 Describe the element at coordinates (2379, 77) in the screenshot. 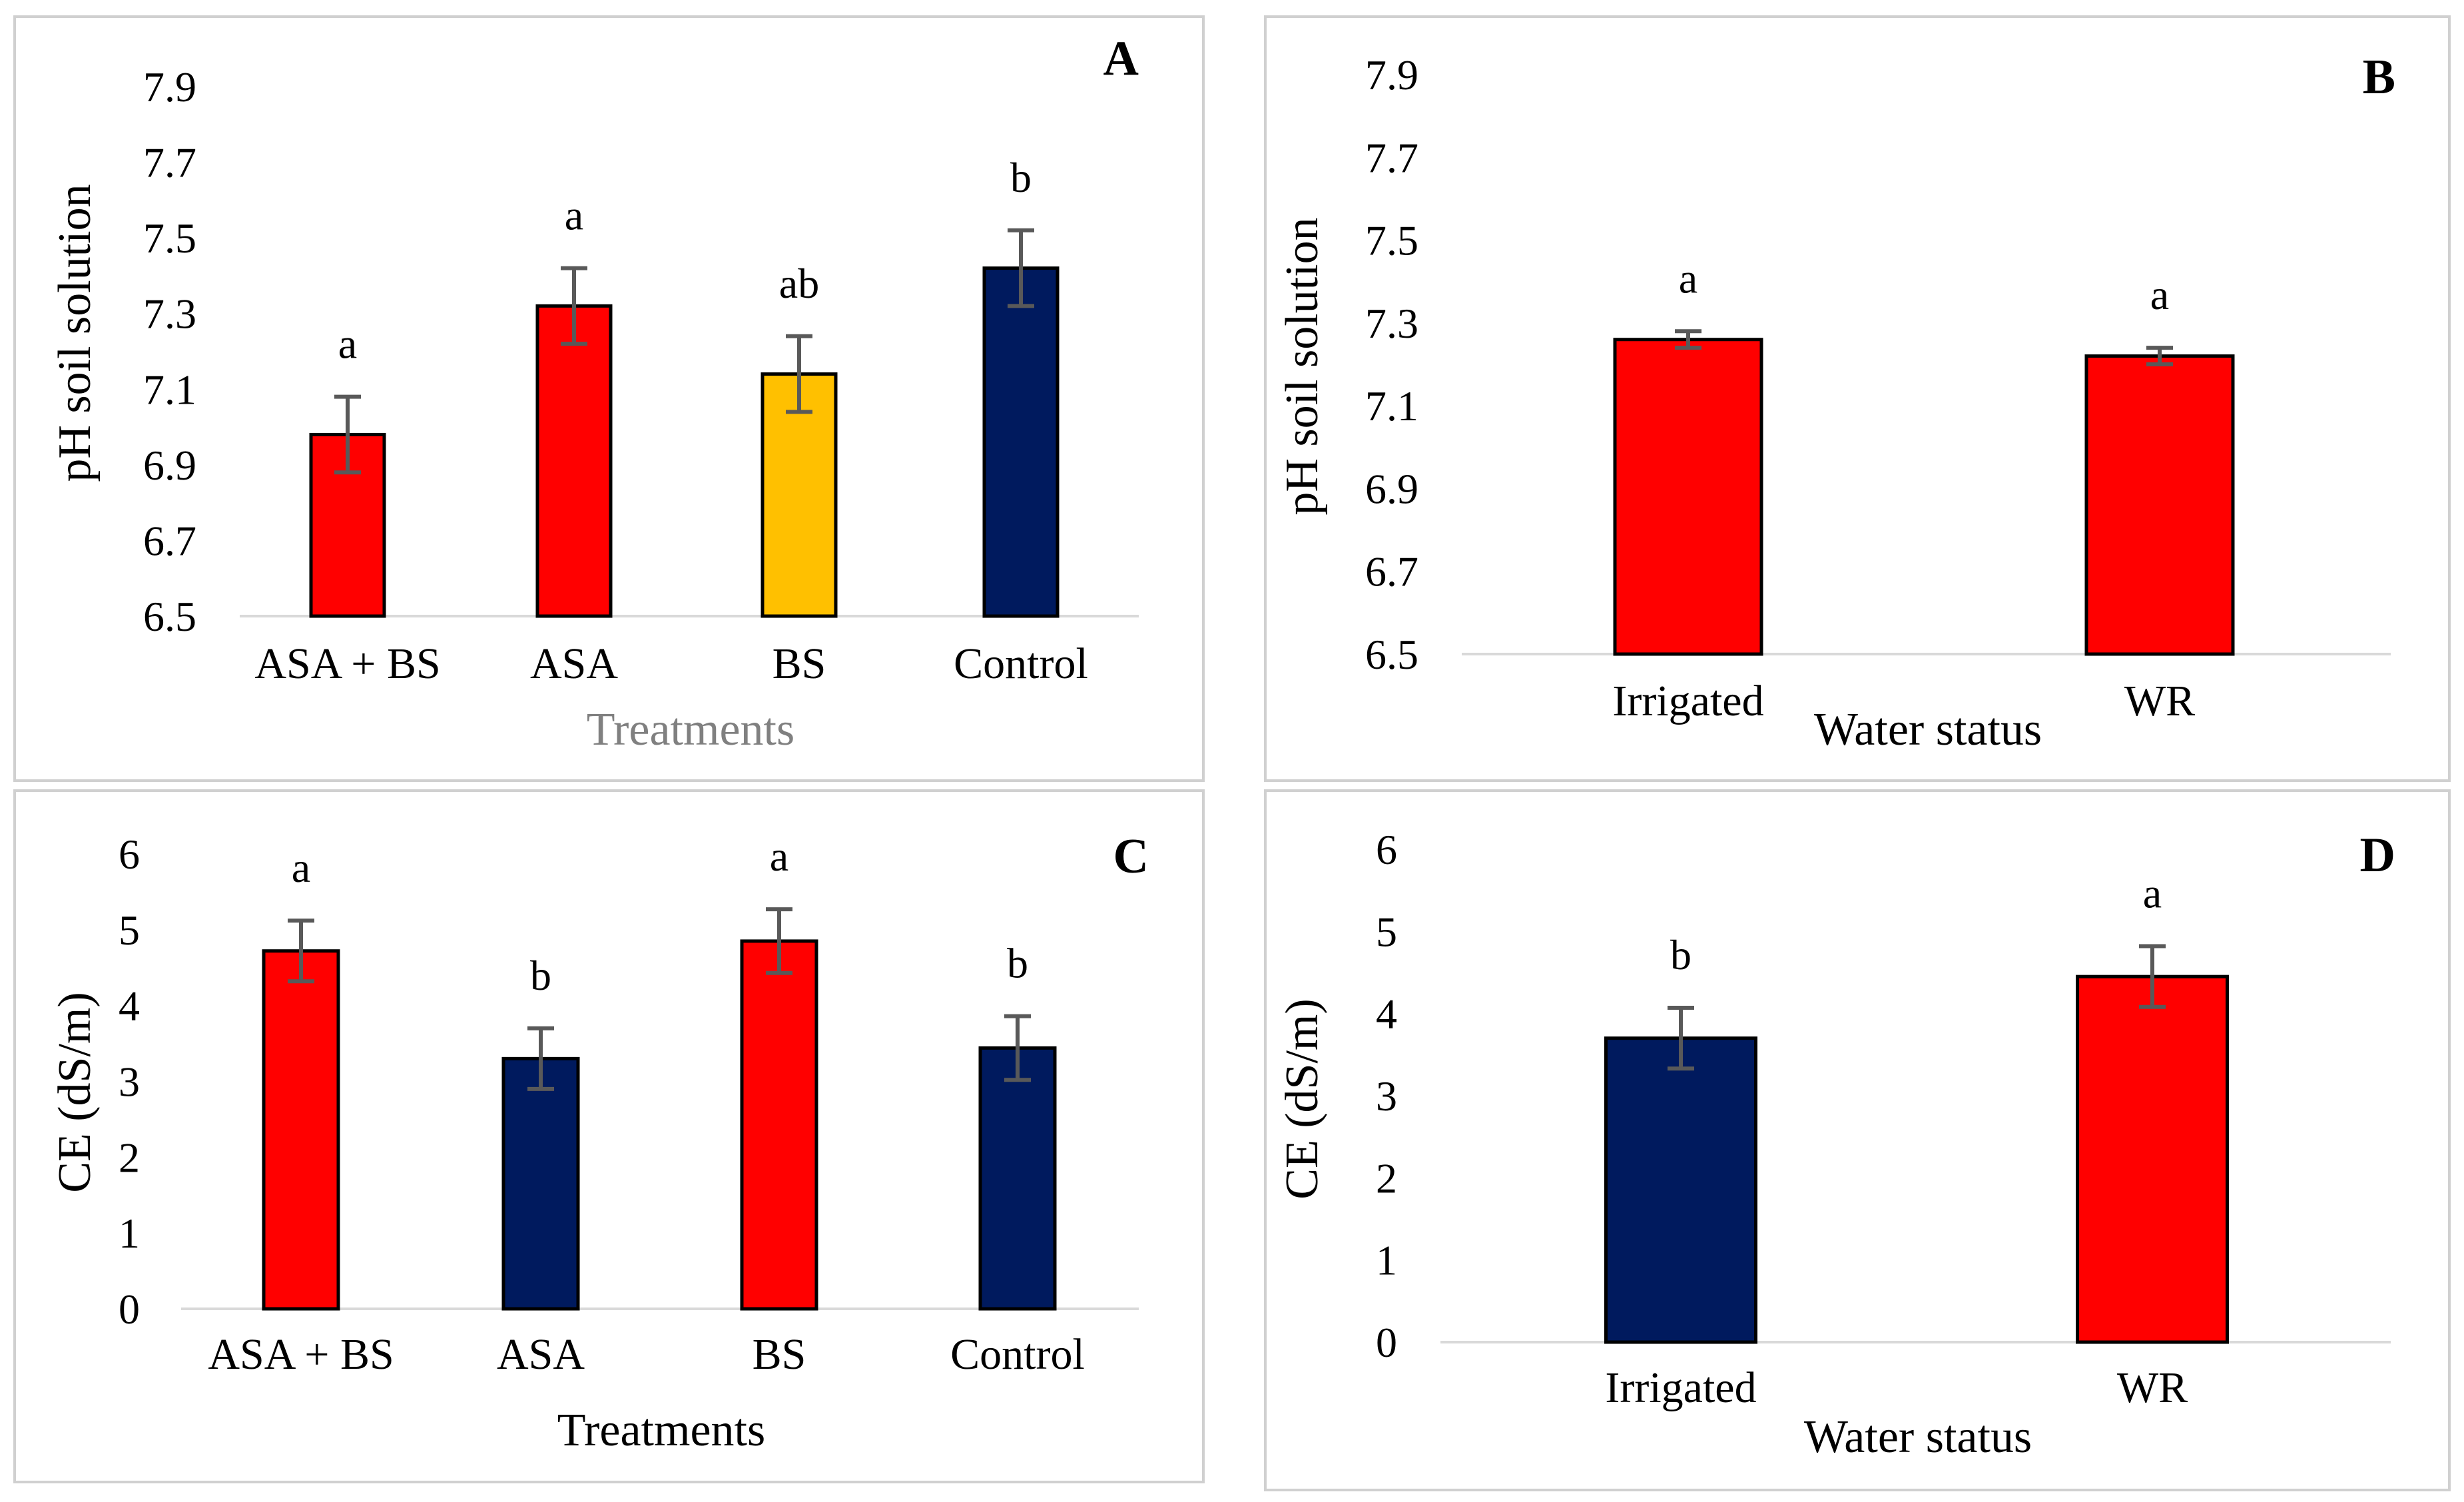

I see `panel-label: B` at that location.